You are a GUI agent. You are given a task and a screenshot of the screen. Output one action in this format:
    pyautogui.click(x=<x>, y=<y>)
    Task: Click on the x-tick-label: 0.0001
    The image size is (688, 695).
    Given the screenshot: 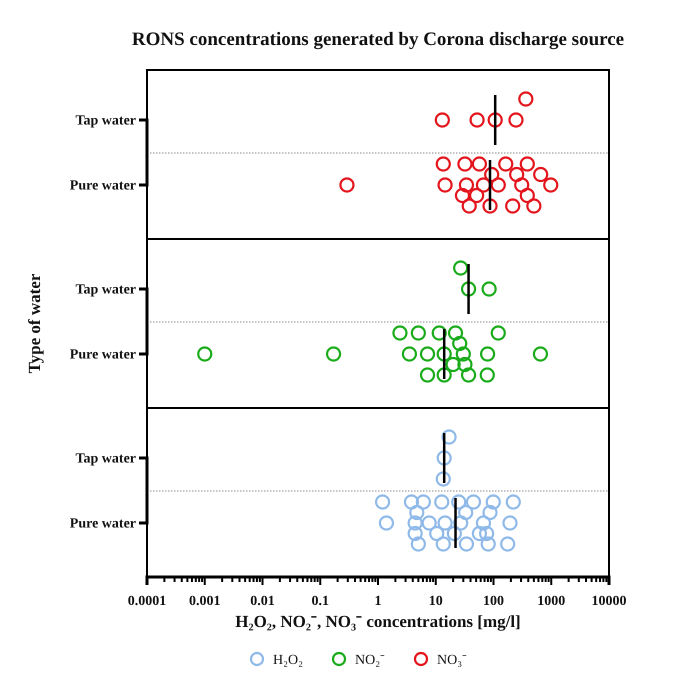 What is the action you would take?
    pyautogui.click(x=147, y=601)
    